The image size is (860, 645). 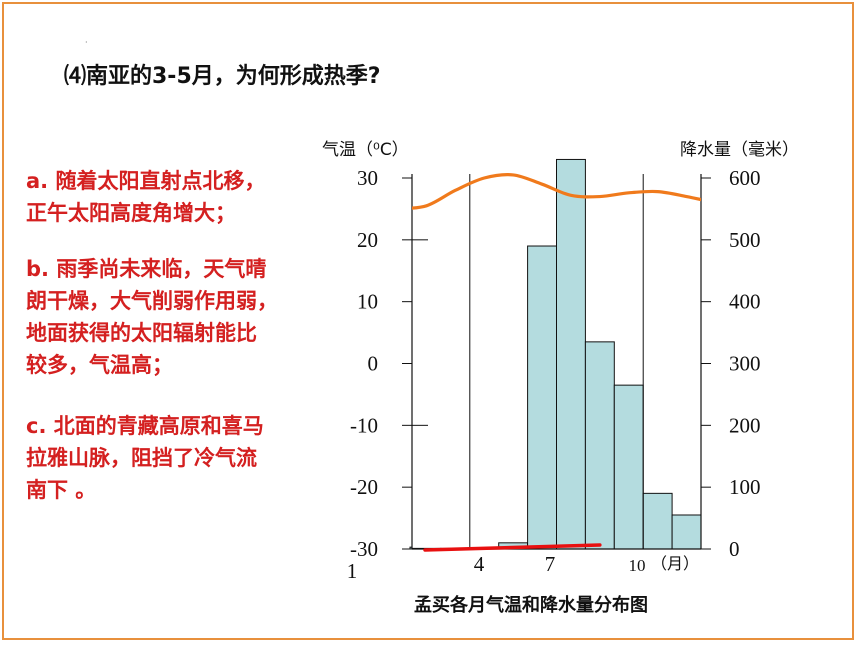 What do you see at coordinates (745, 302) in the screenshot?
I see `right-tick-label-2: 400` at bounding box center [745, 302].